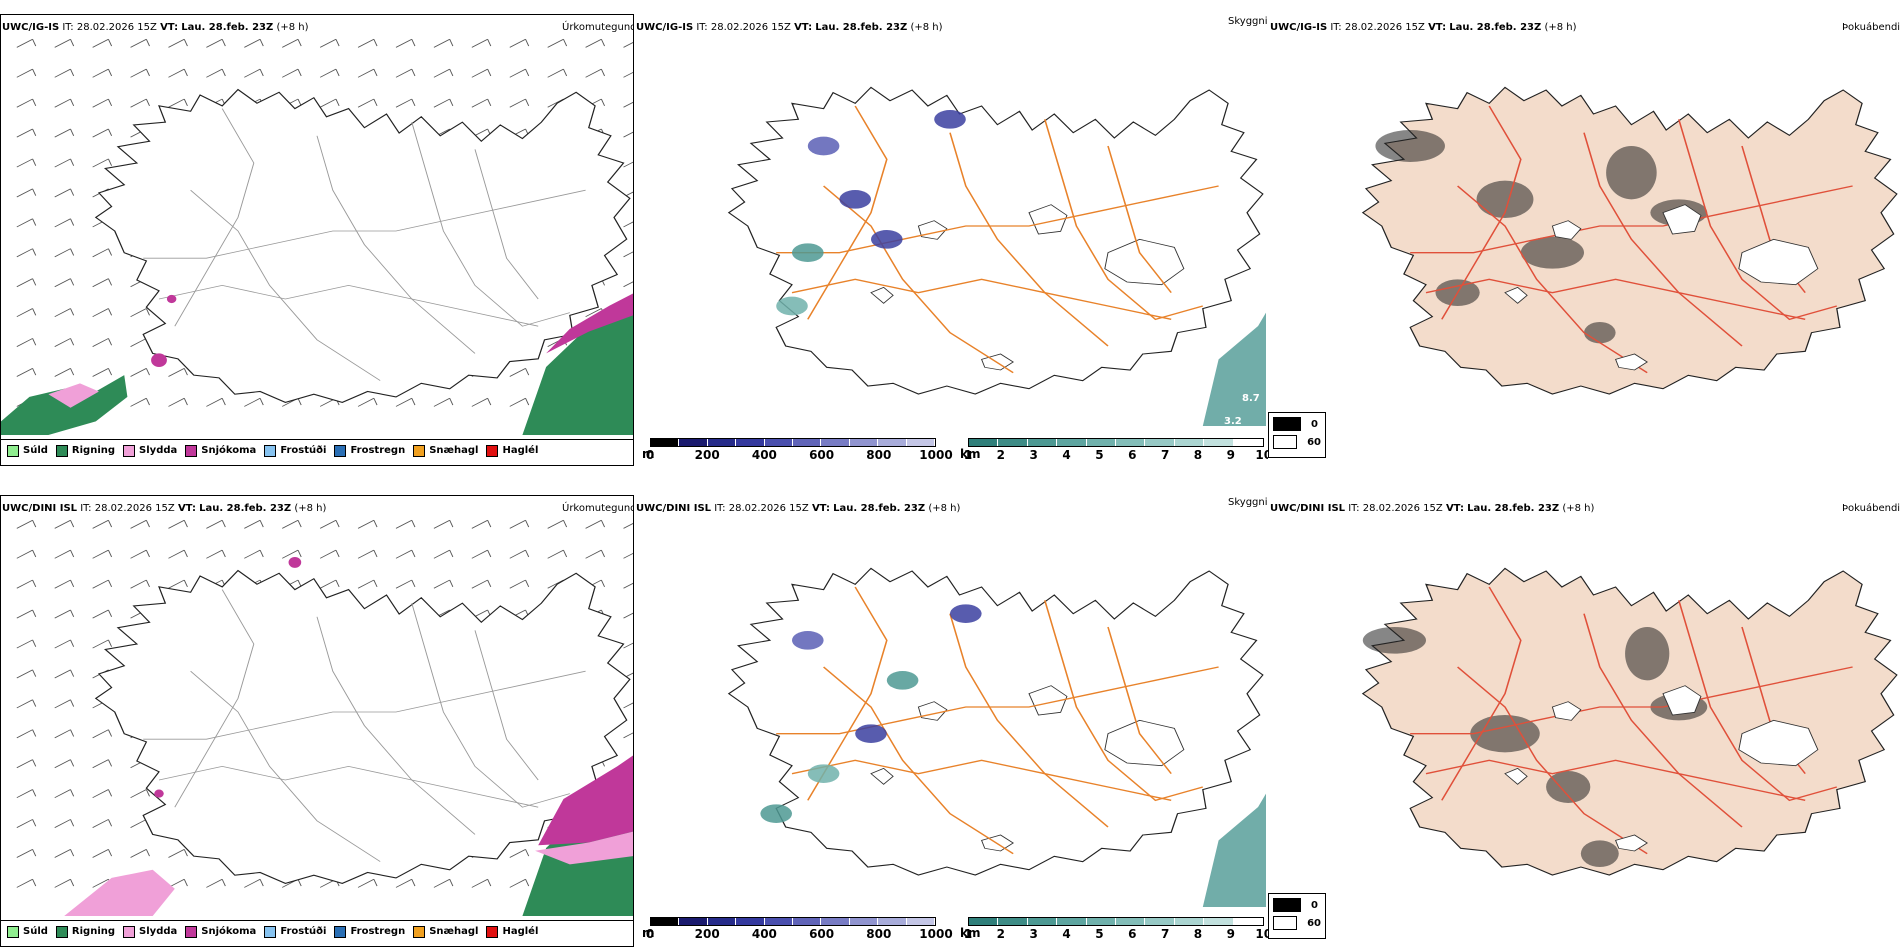  Describe the element at coordinates (1233, 421) in the screenshot. I see `visibility-label: 3.2` at that location.